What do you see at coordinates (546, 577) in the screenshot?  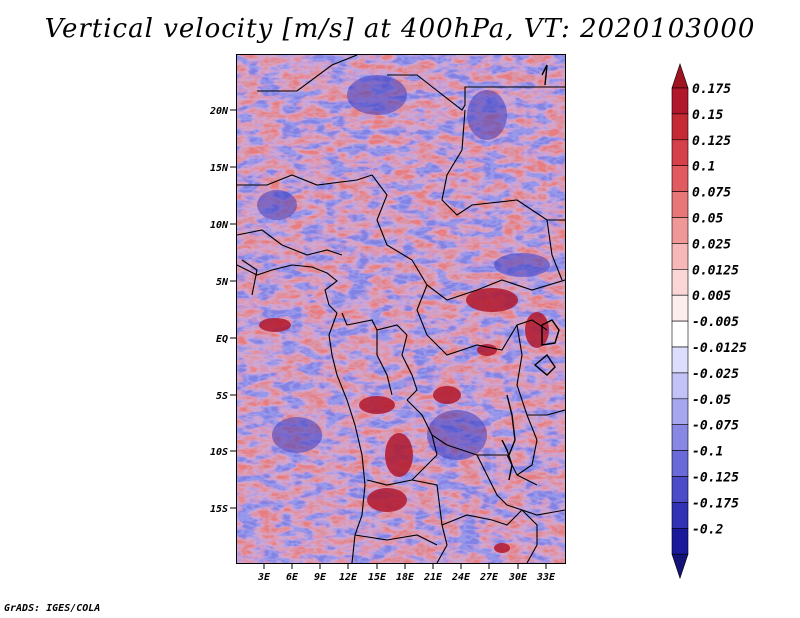 I see `lon-tick-label: 33E` at bounding box center [546, 577].